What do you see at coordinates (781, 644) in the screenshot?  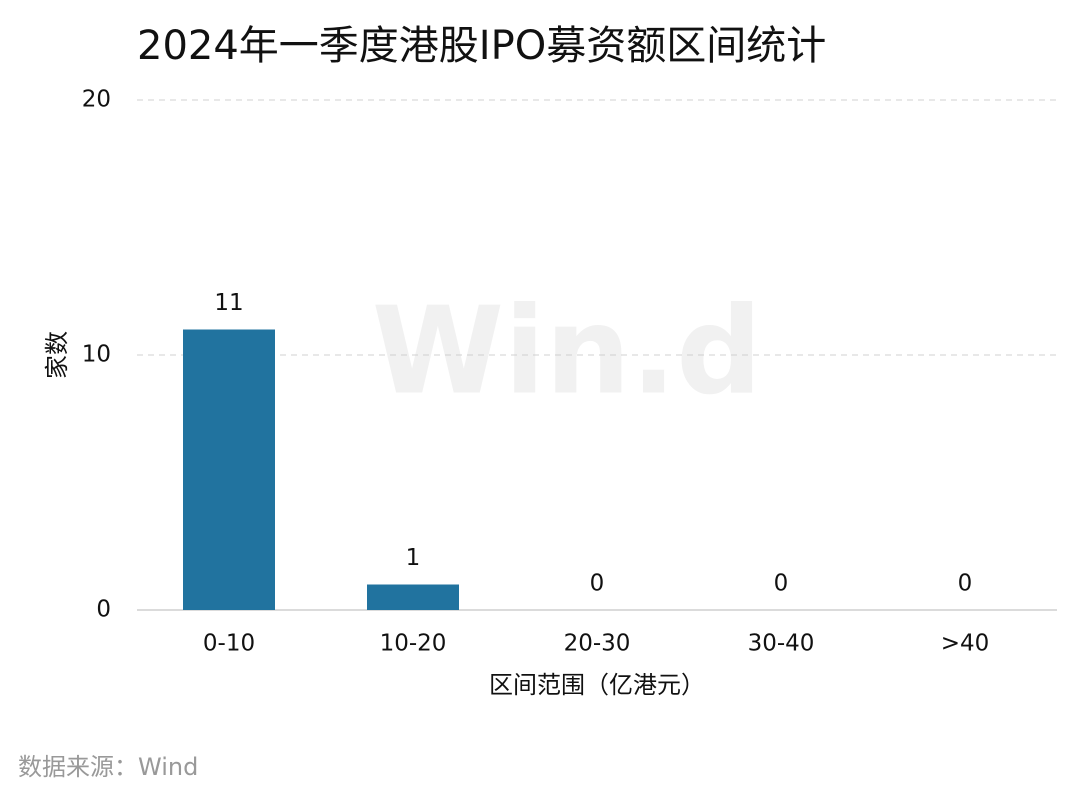 I see `x-tick-label: 30-40` at bounding box center [781, 644].